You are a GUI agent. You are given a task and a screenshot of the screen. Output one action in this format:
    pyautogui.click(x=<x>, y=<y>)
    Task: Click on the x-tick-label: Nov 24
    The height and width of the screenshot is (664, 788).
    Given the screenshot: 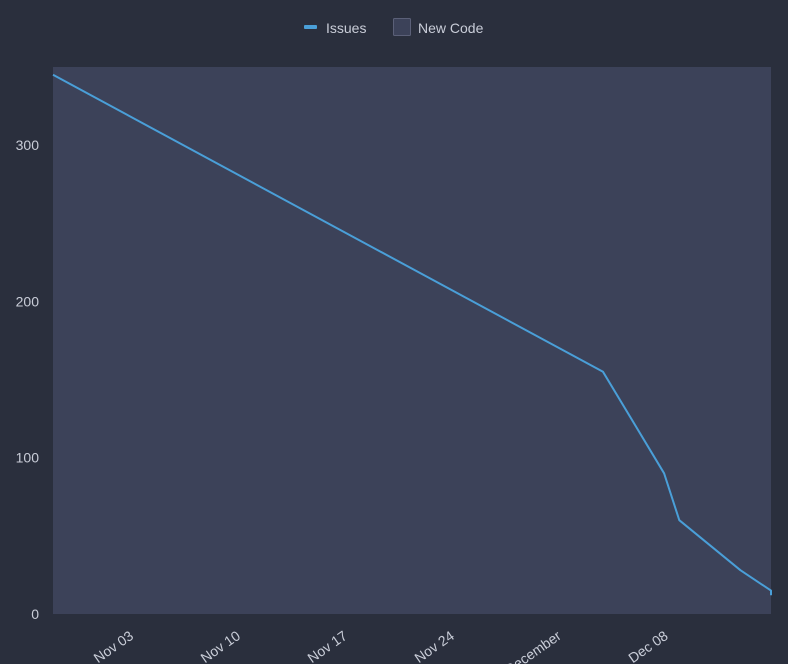 What is the action you would take?
    pyautogui.click(x=434, y=645)
    